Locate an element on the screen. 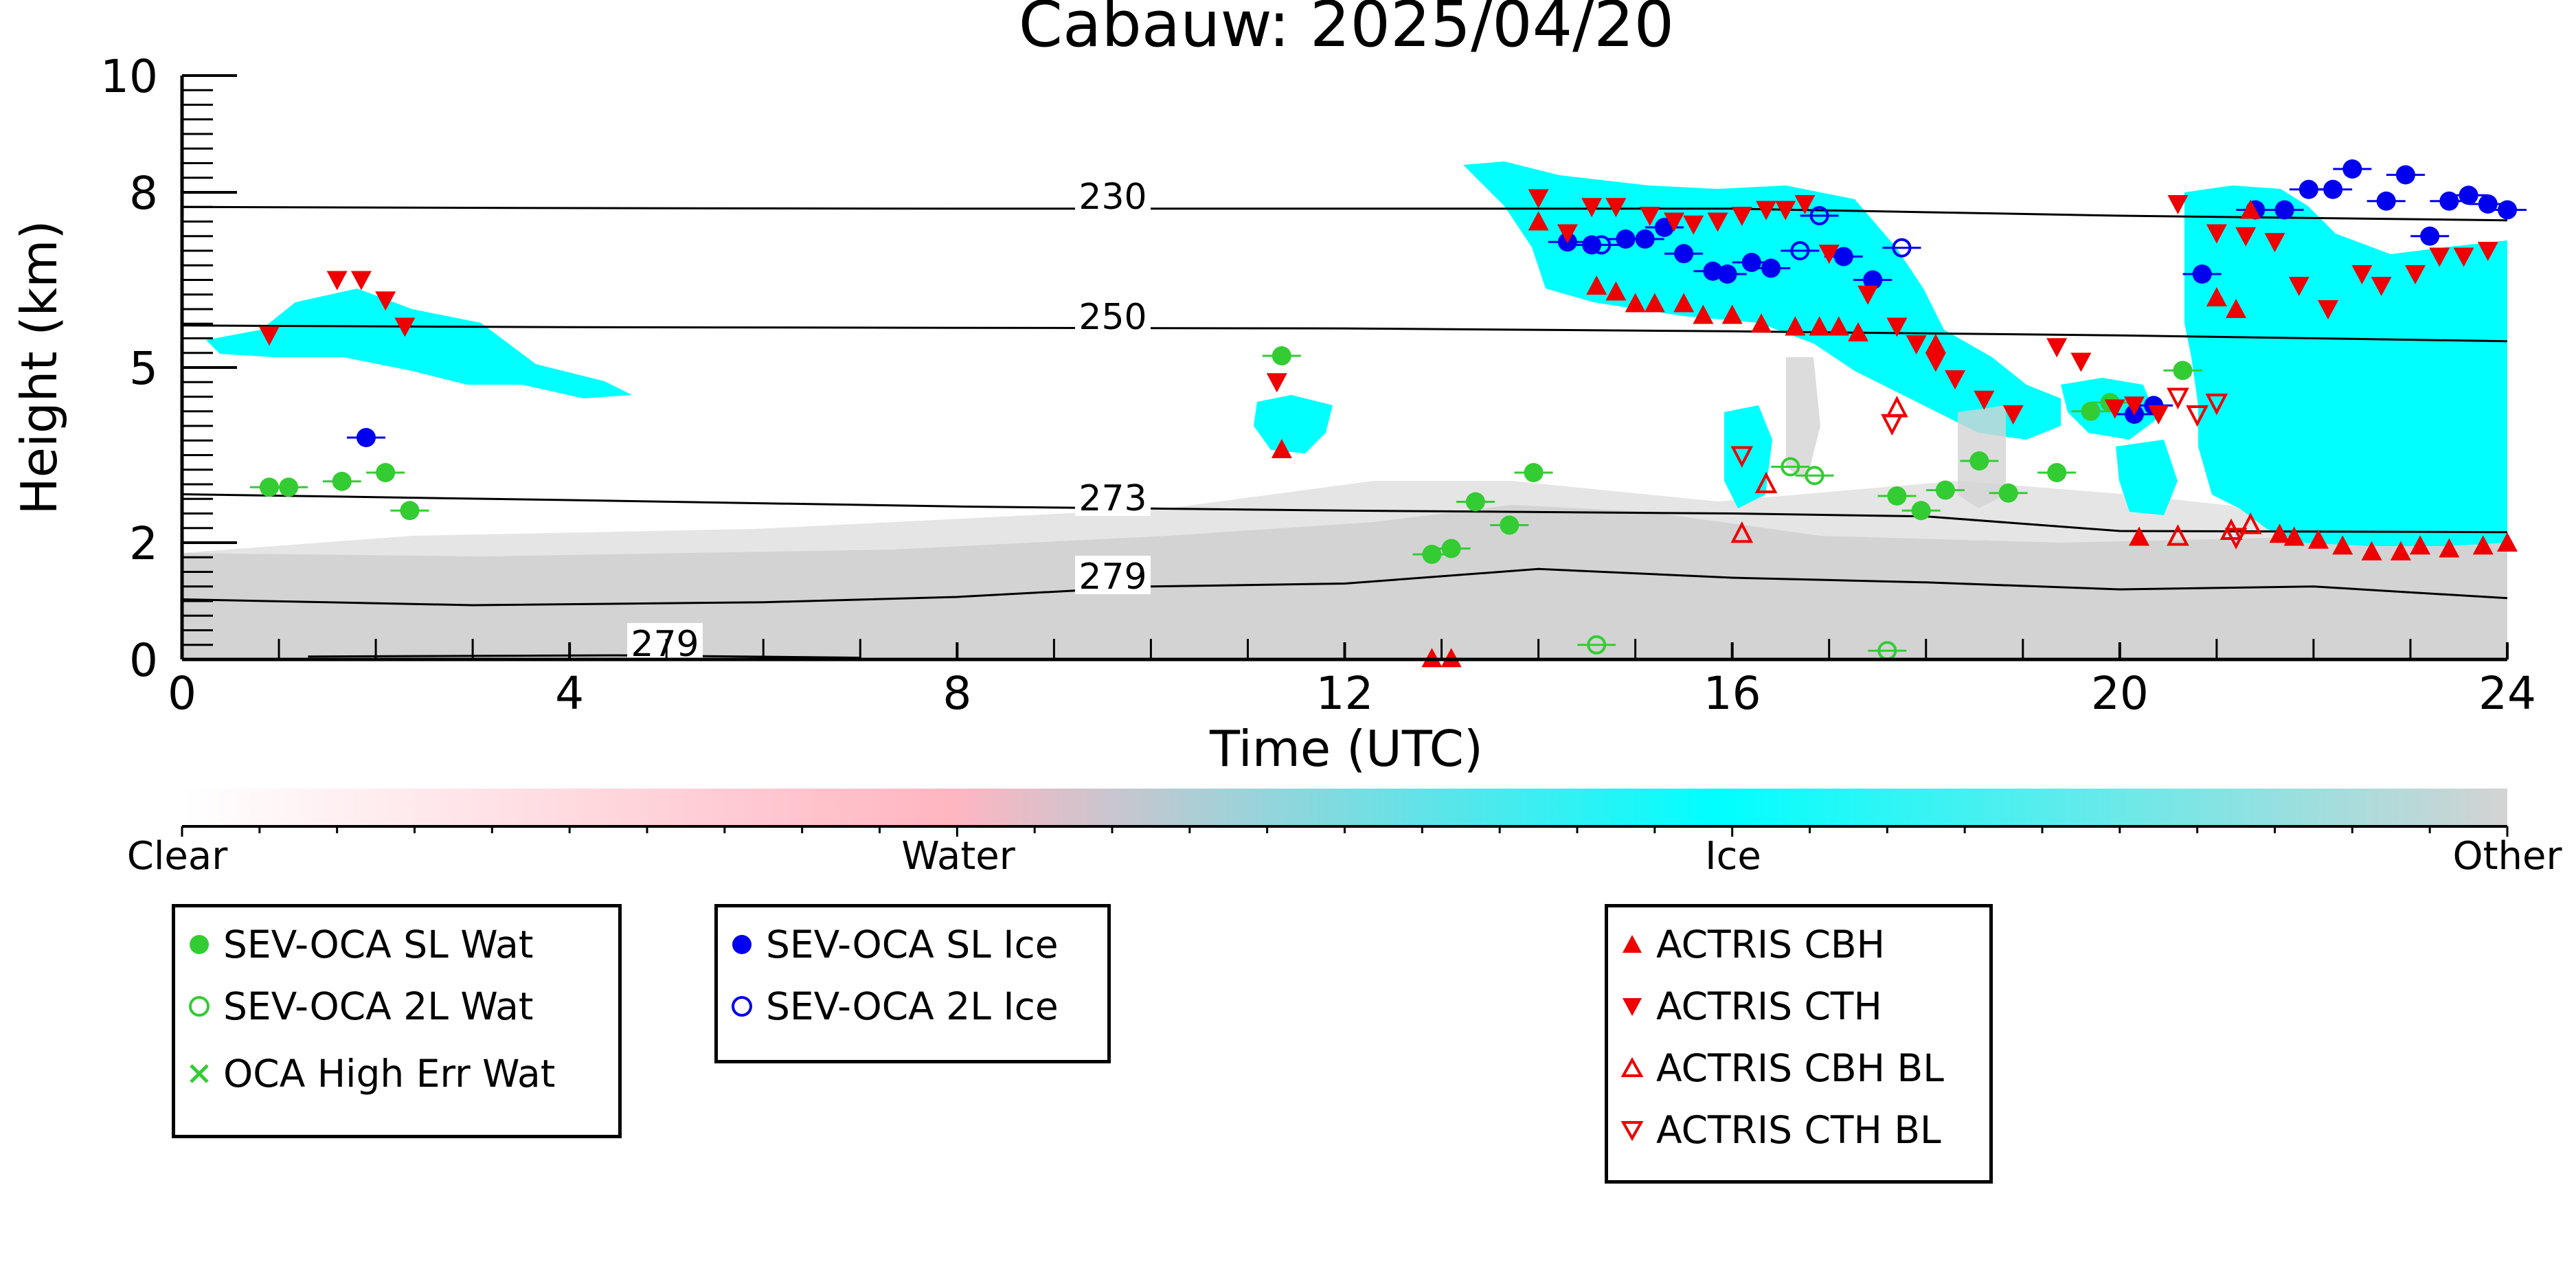  y-tick-label: 2 is located at coordinates (143, 543).